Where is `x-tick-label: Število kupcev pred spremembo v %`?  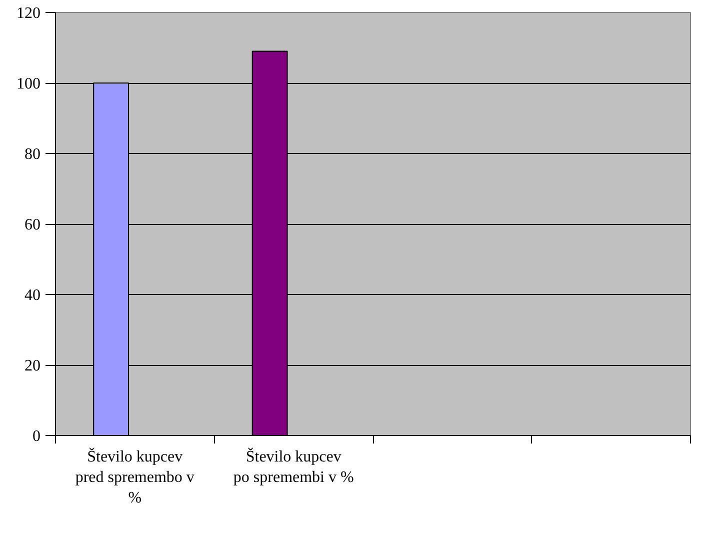
x-tick-label: Število kupcev pred spremembo v % is located at coordinates (134, 477).